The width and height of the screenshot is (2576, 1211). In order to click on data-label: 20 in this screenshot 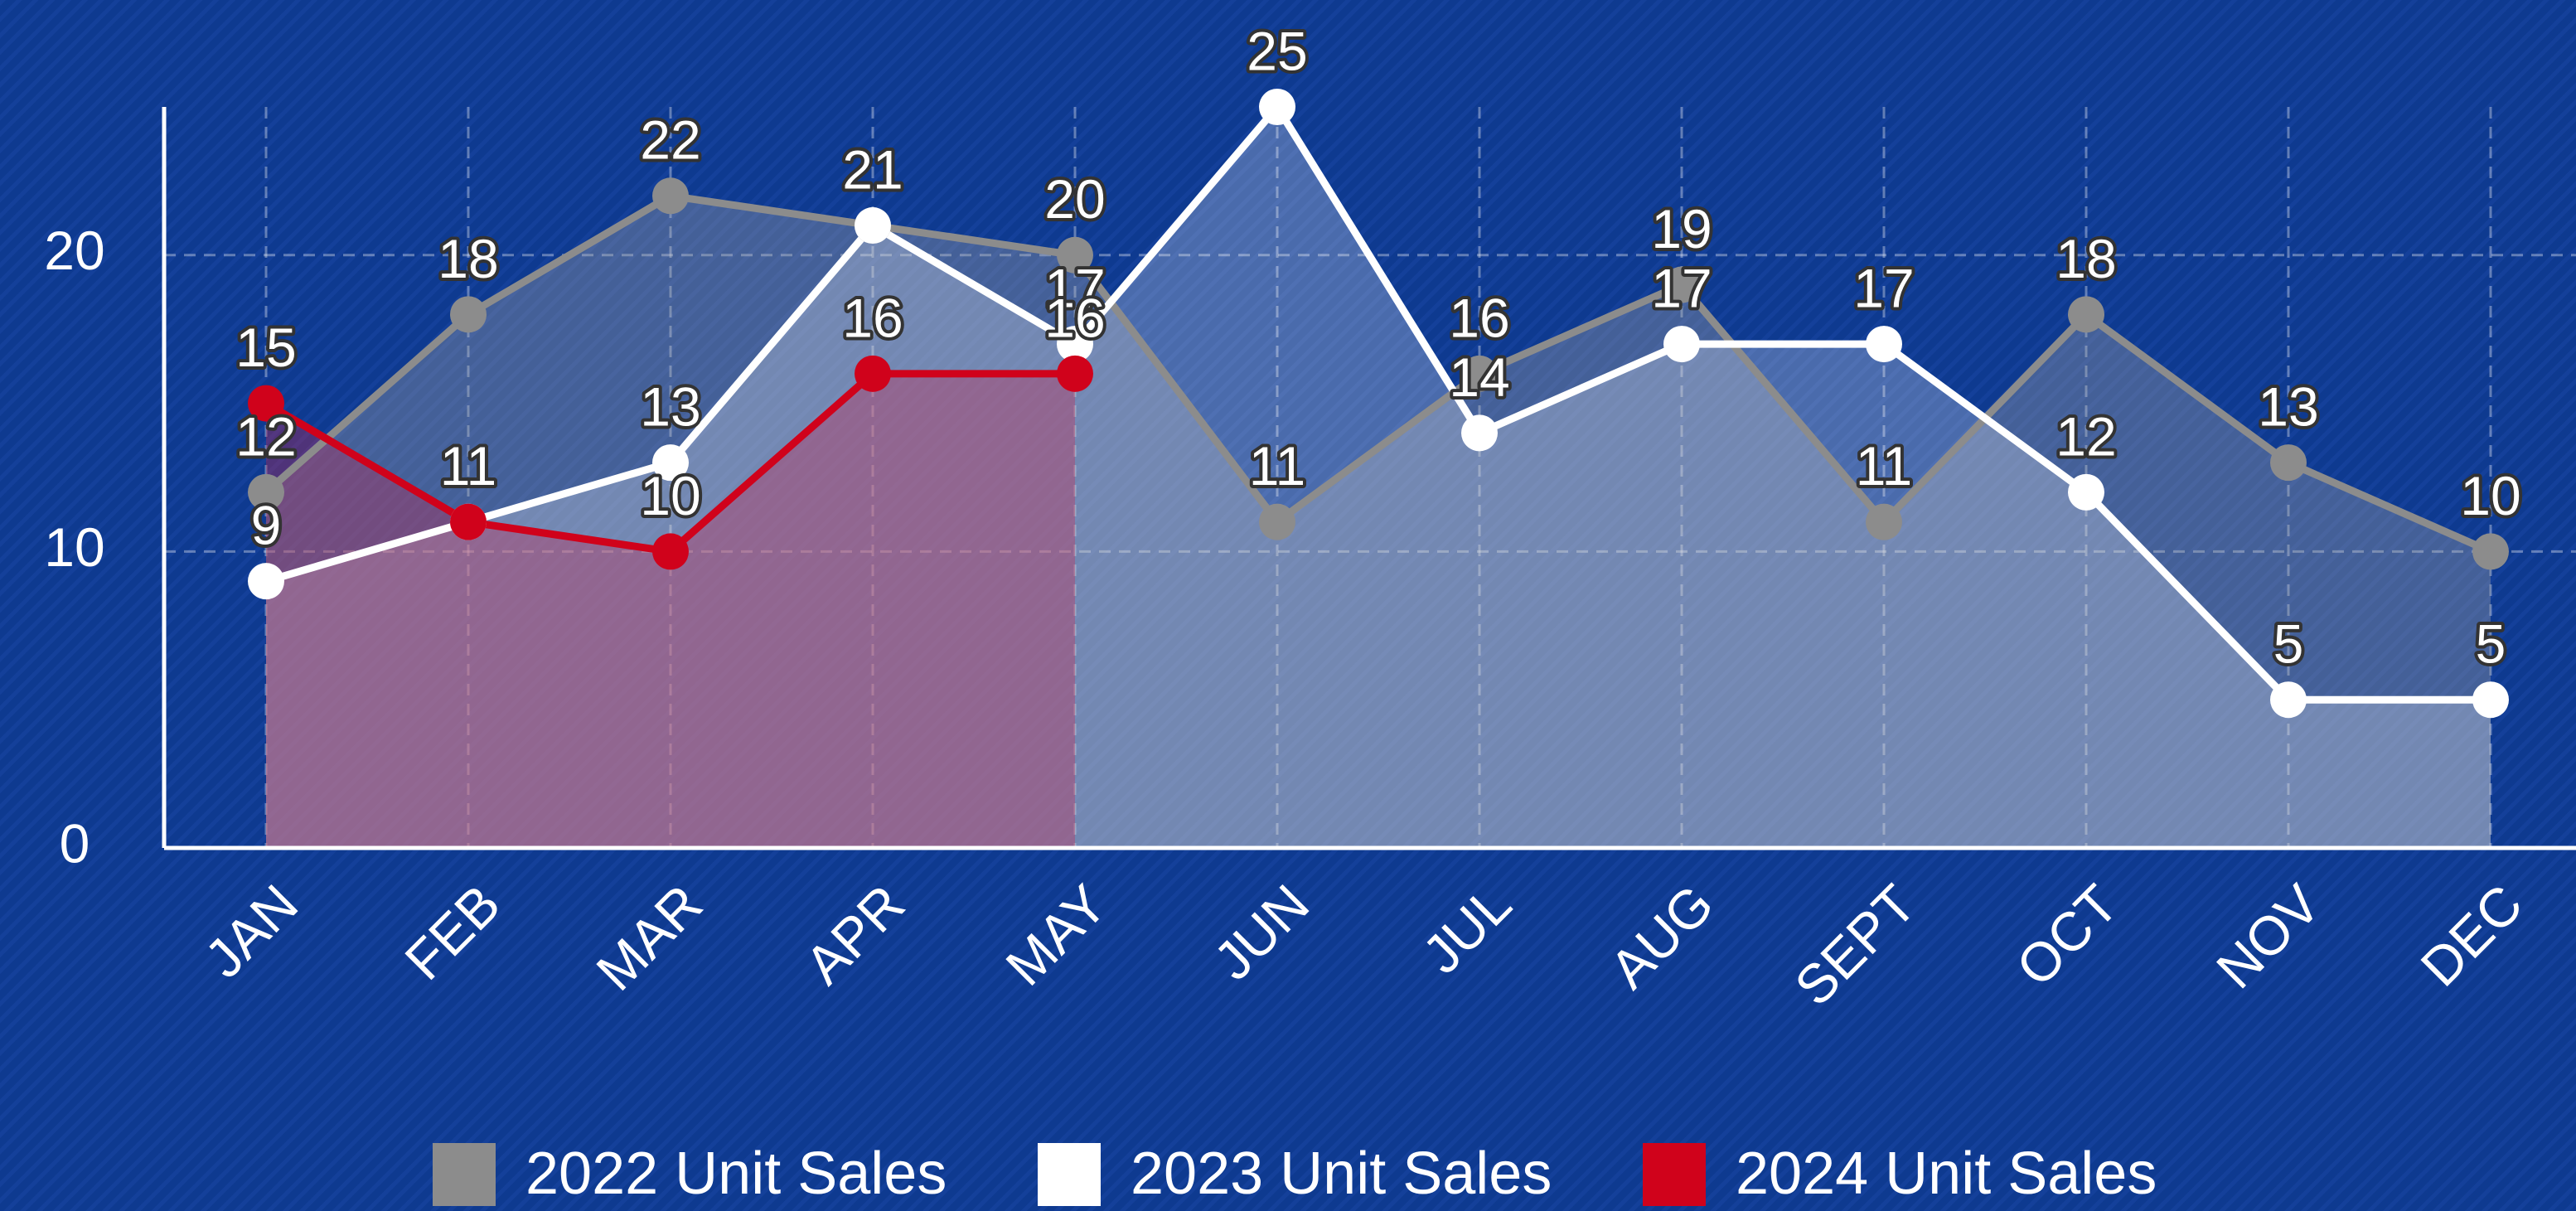, I will do `click(1074, 199)`.